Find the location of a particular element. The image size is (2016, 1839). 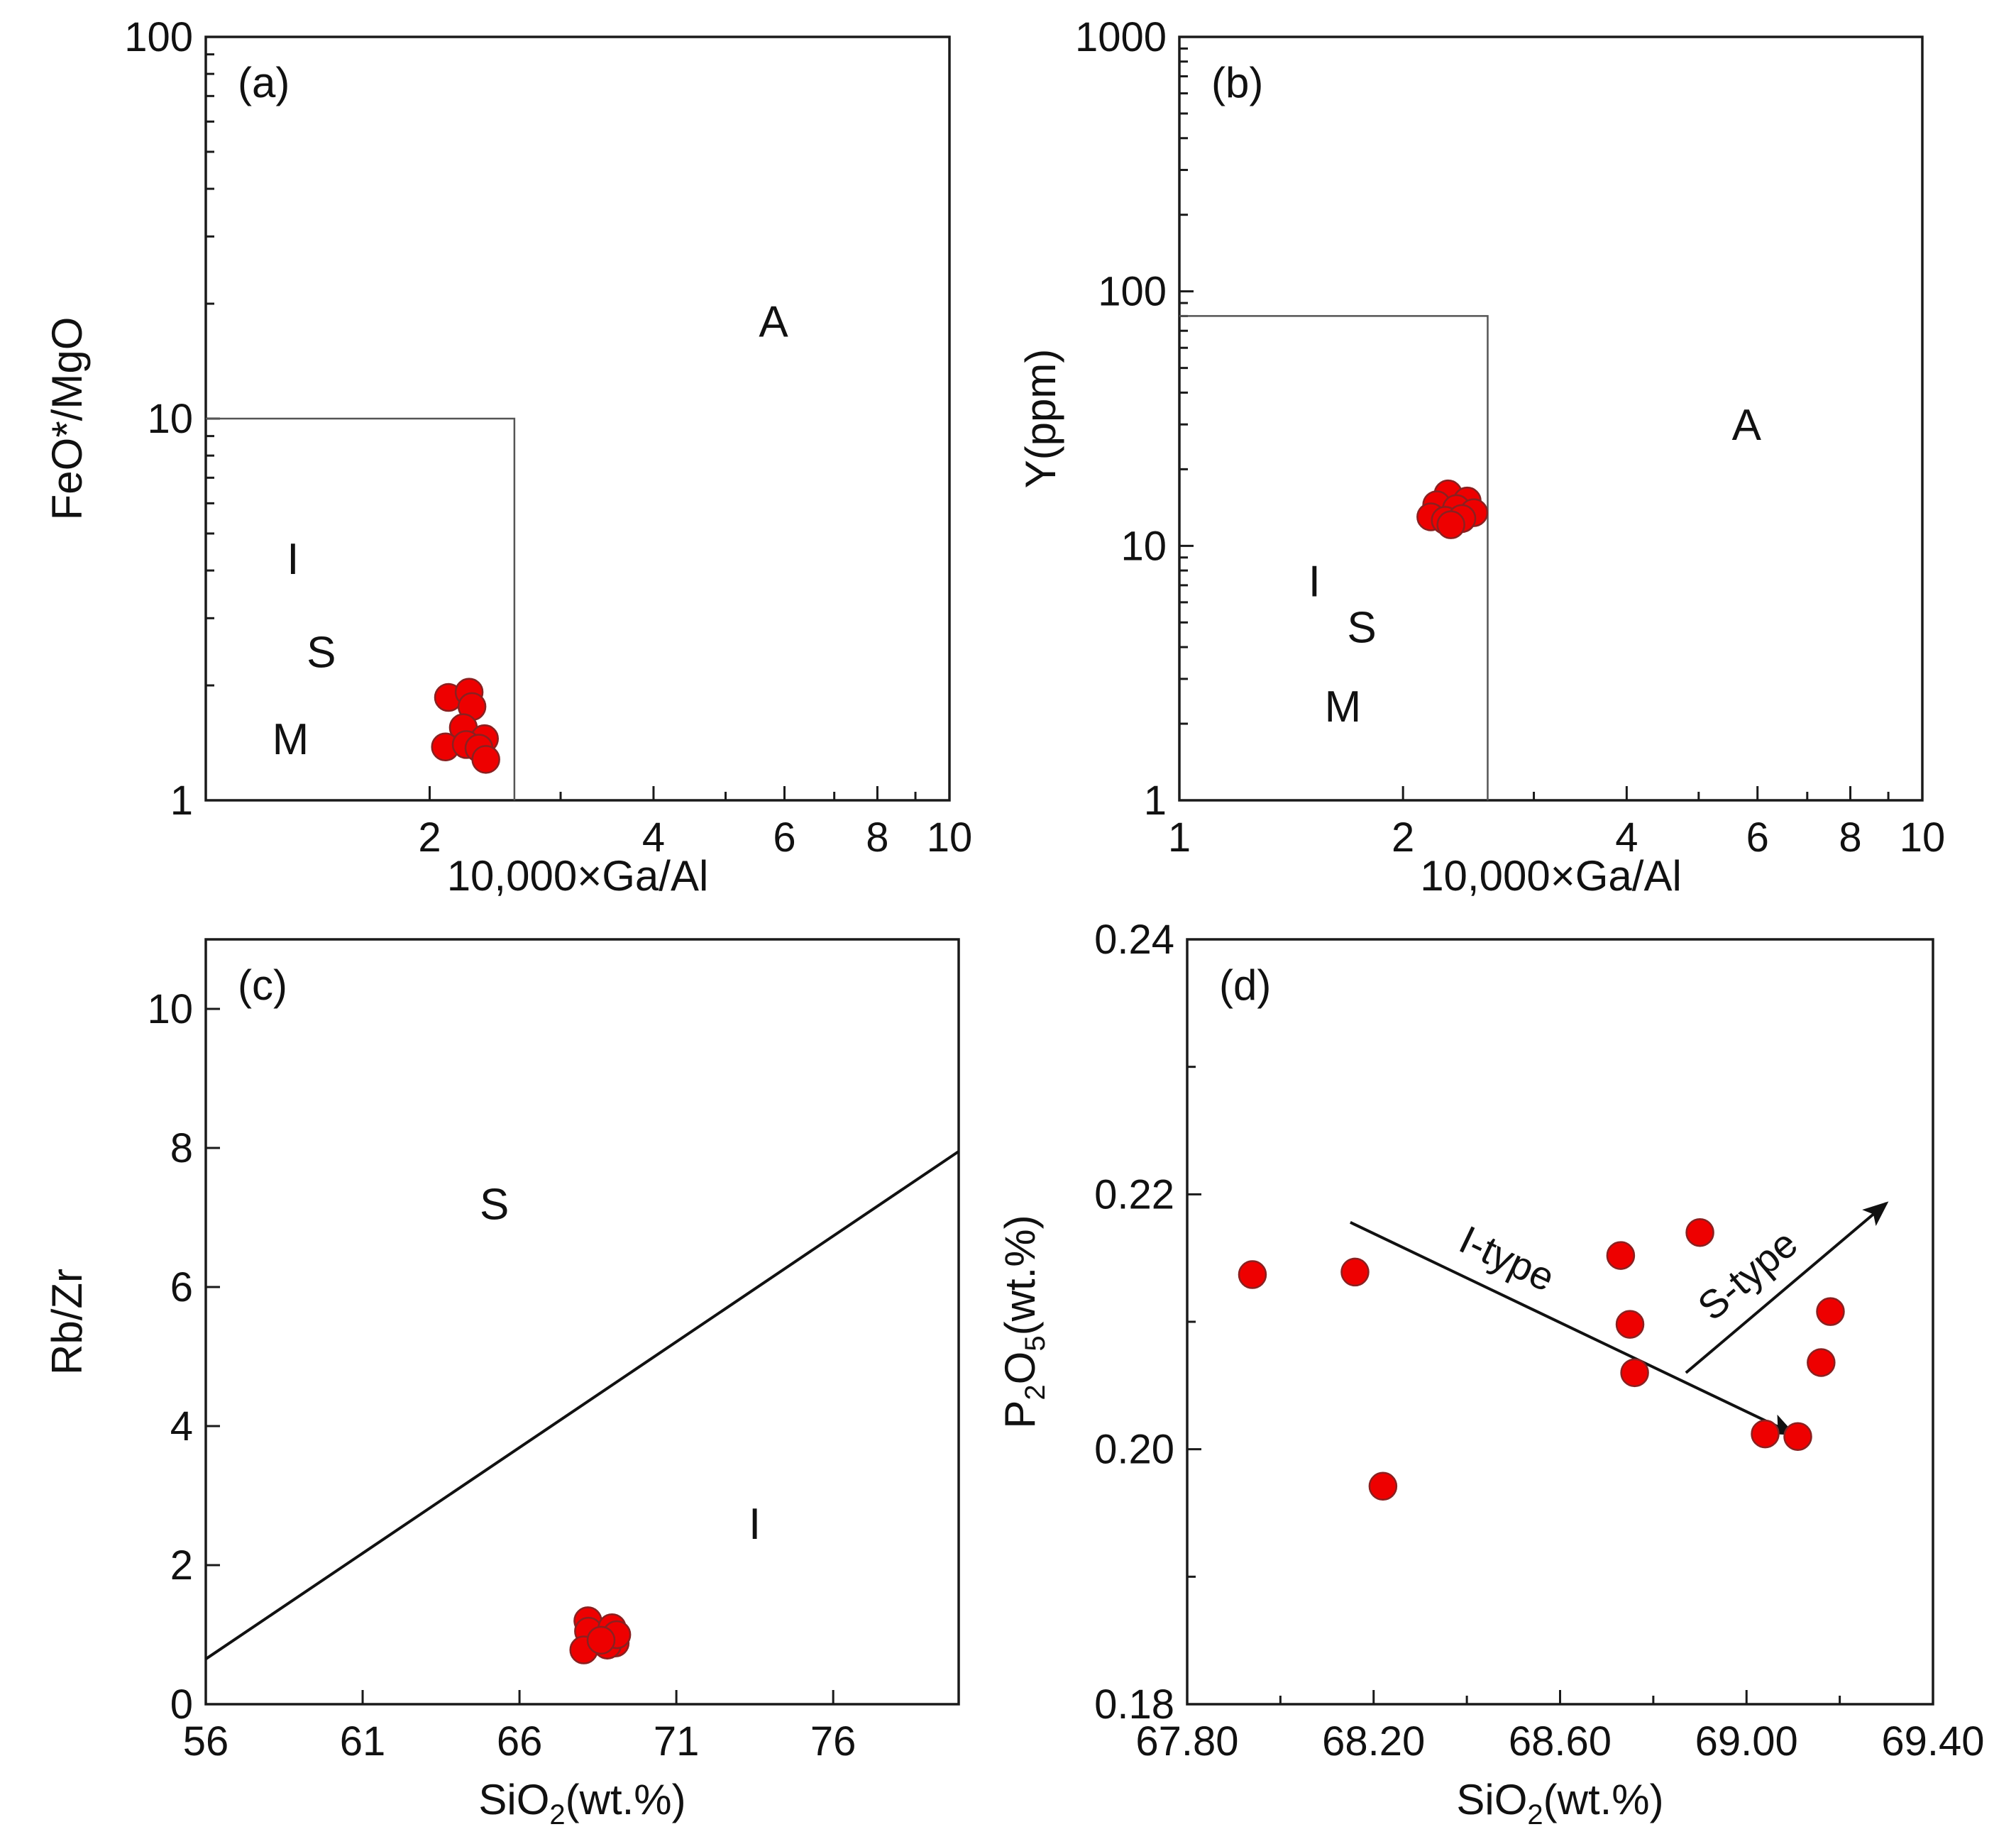

y-tick-label-b: 1000 is located at coordinates (1121, 37).